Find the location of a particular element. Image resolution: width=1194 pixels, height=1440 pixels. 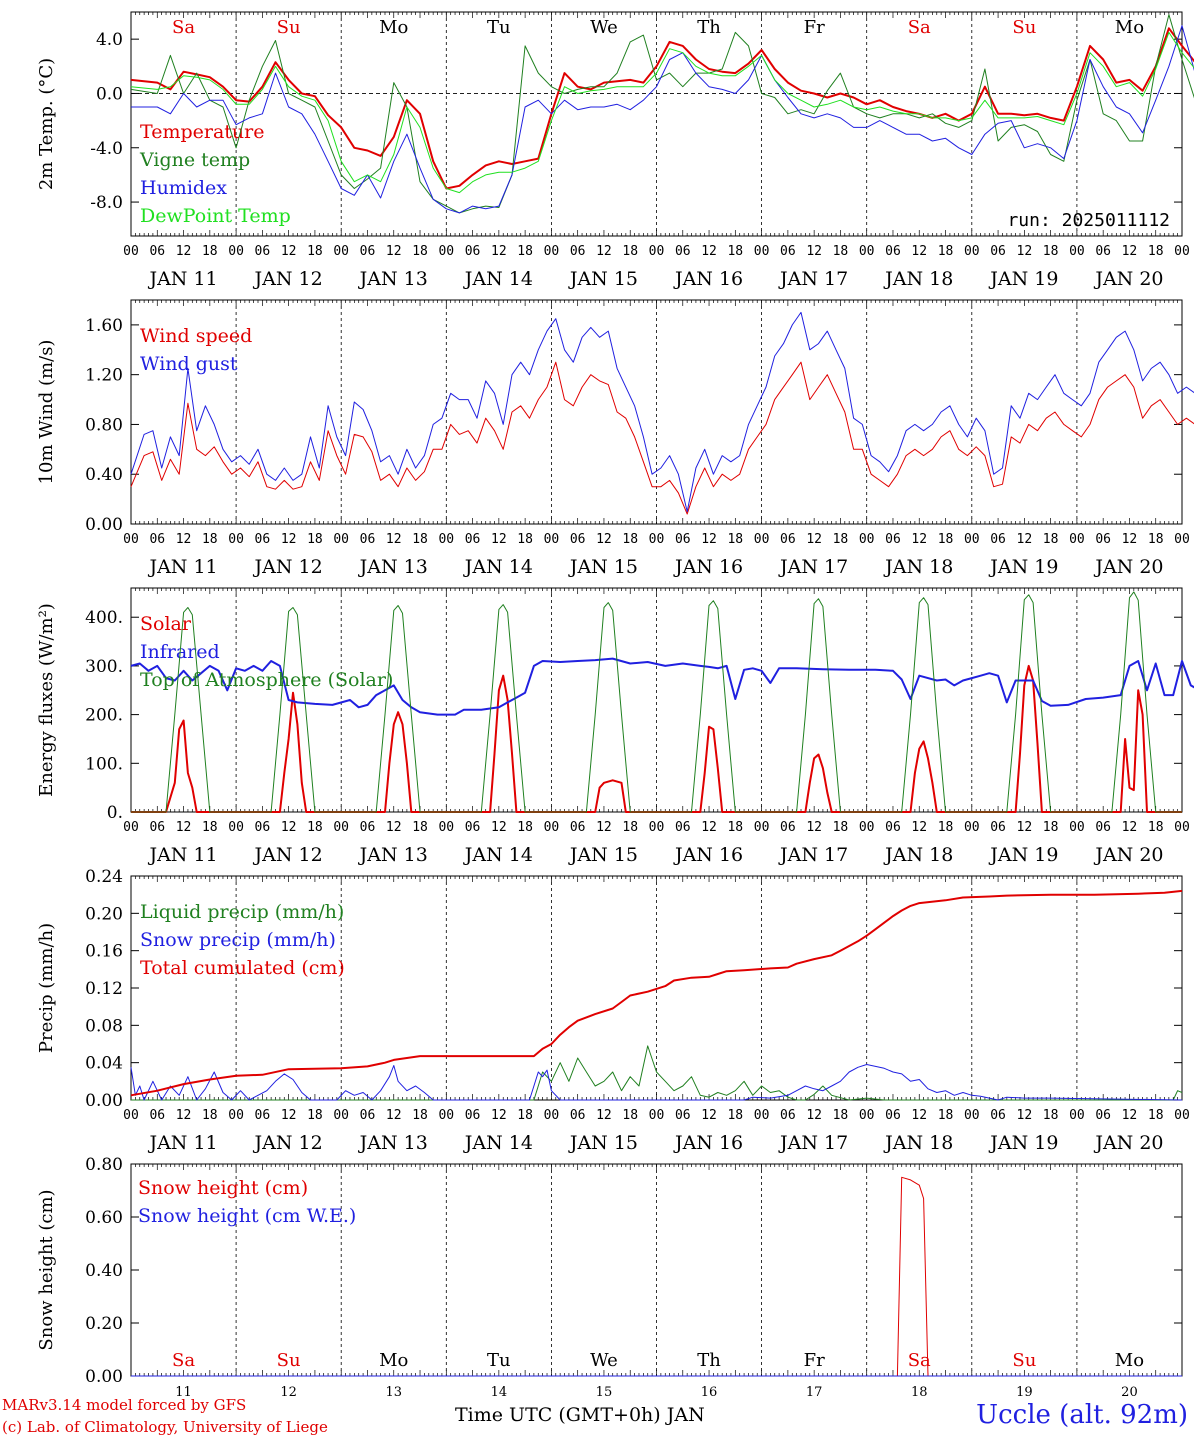

y-axis-title: 10m Wind (m/s) is located at coordinates (46, 412).